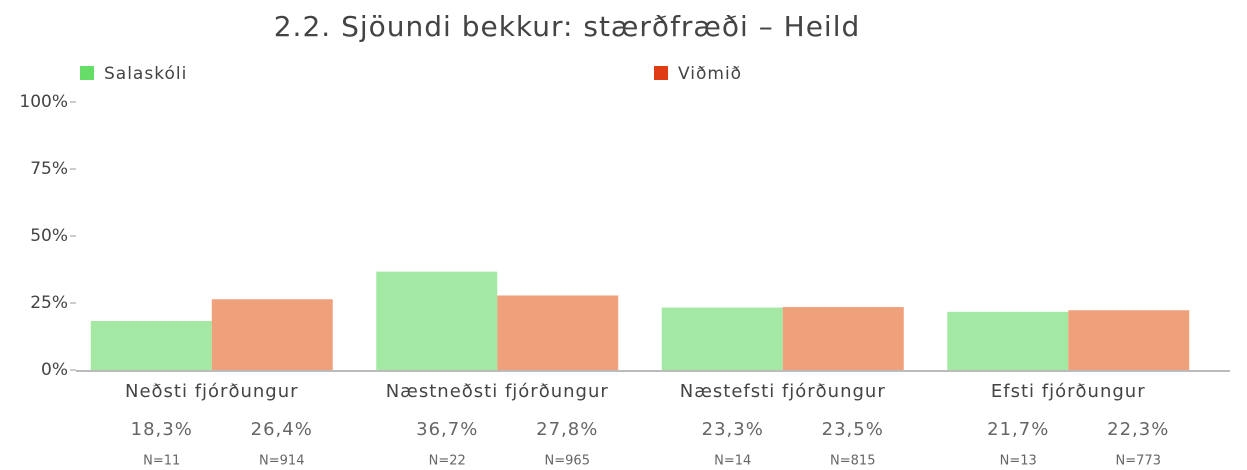 The height and width of the screenshot is (470, 1247). I want to click on x-tick-label: Næstefsti fjórðungur, so click(783, 391).